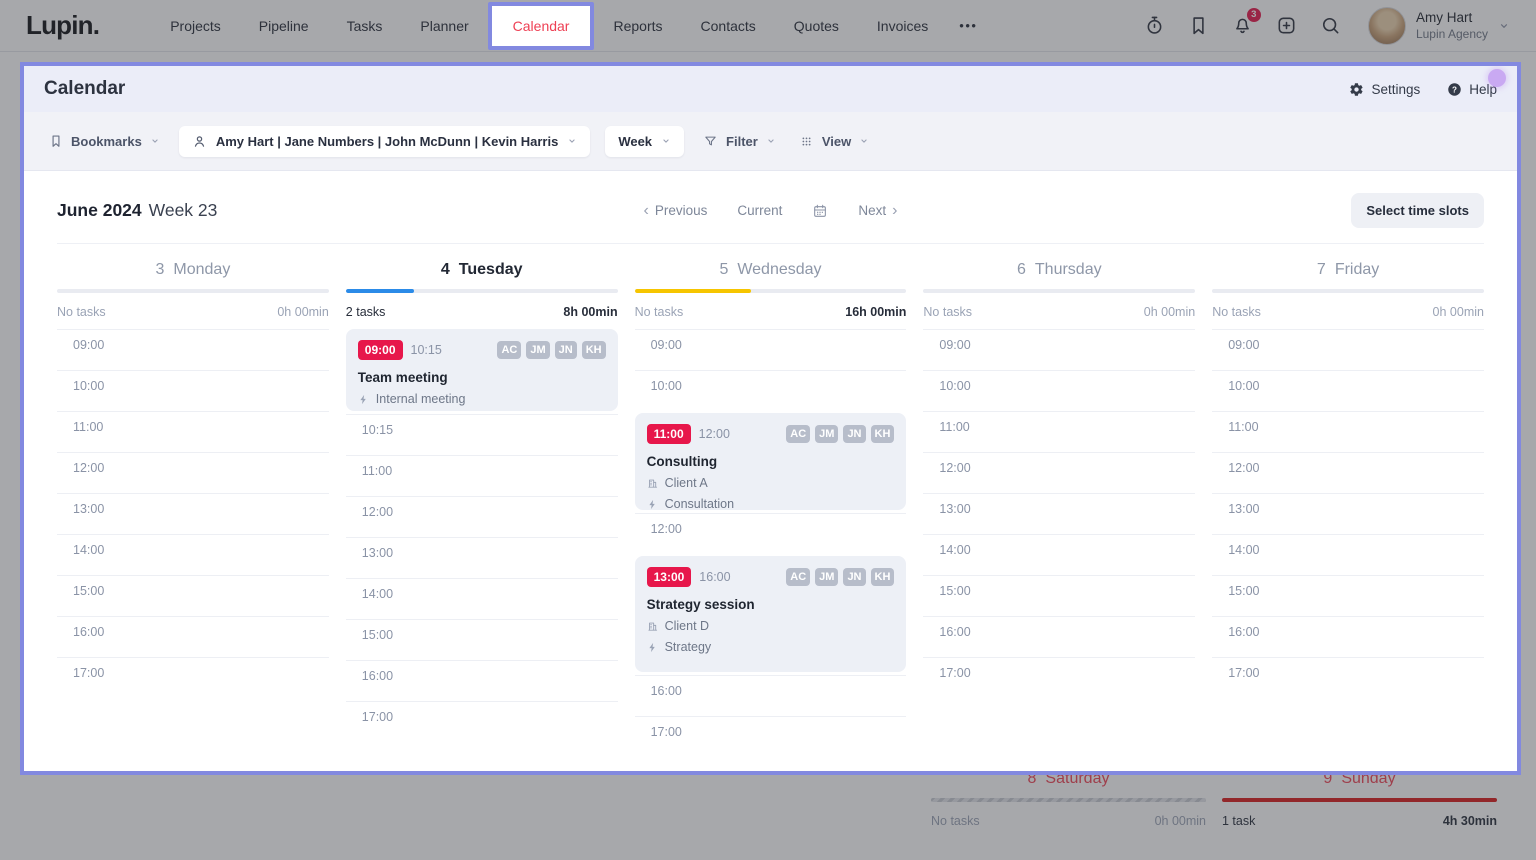  I want to click on search-icon, so click(1330, 25).